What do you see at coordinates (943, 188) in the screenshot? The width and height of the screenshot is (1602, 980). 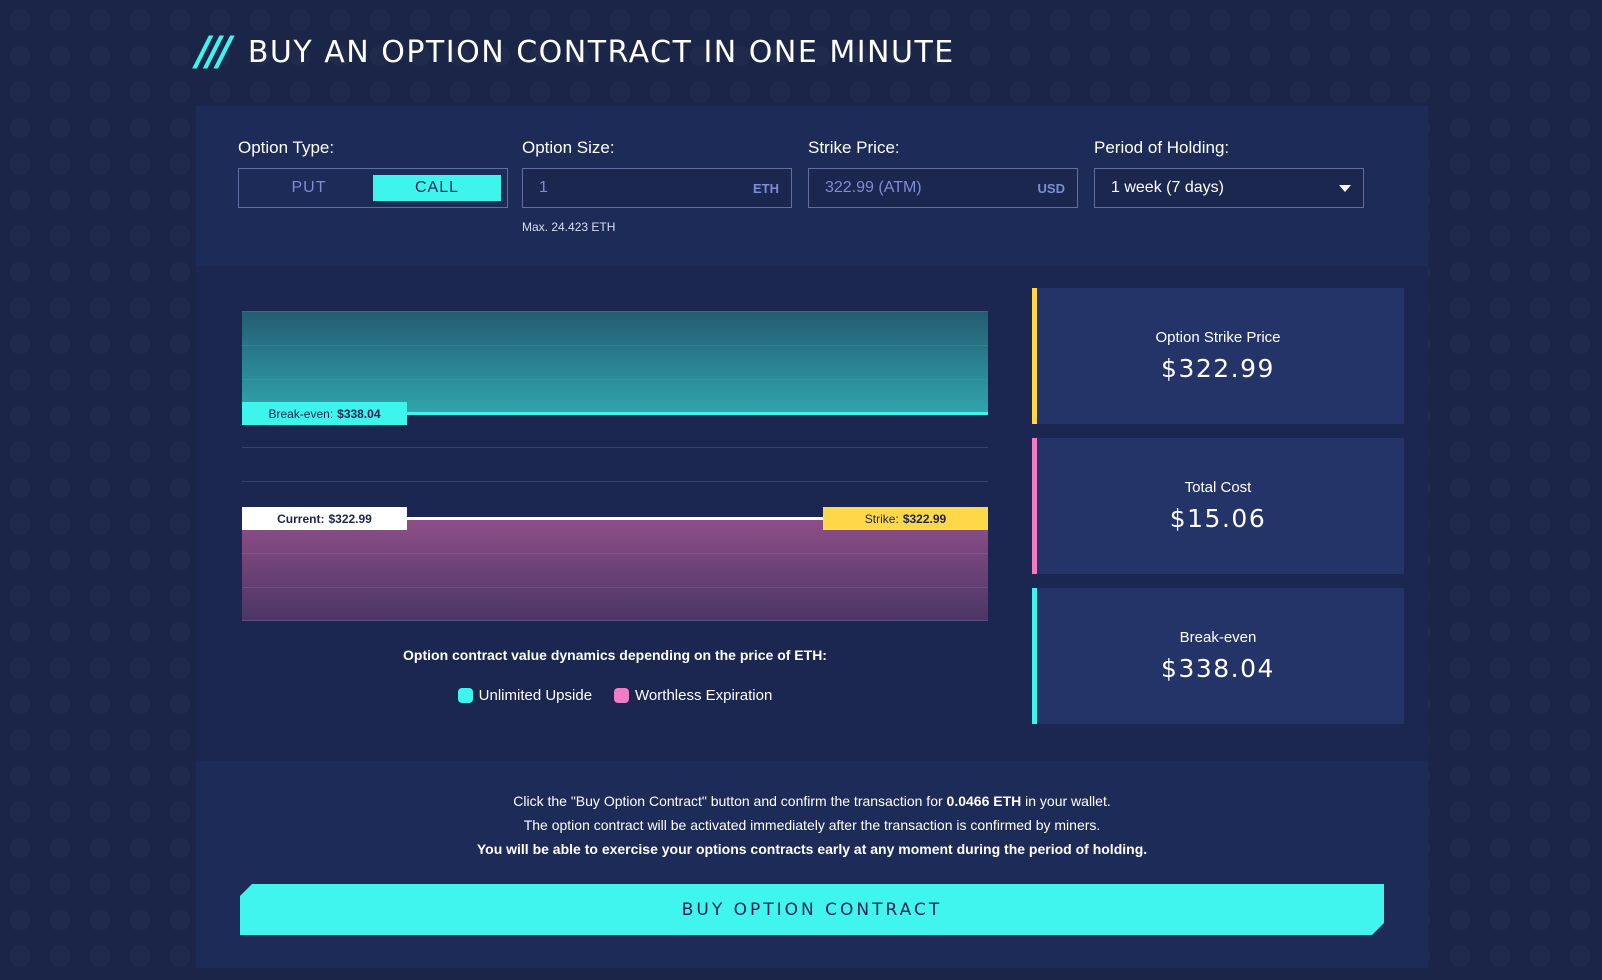 I see `strike-price-input: 322.99 (ATM) USD` at bounding box center [943, 188].